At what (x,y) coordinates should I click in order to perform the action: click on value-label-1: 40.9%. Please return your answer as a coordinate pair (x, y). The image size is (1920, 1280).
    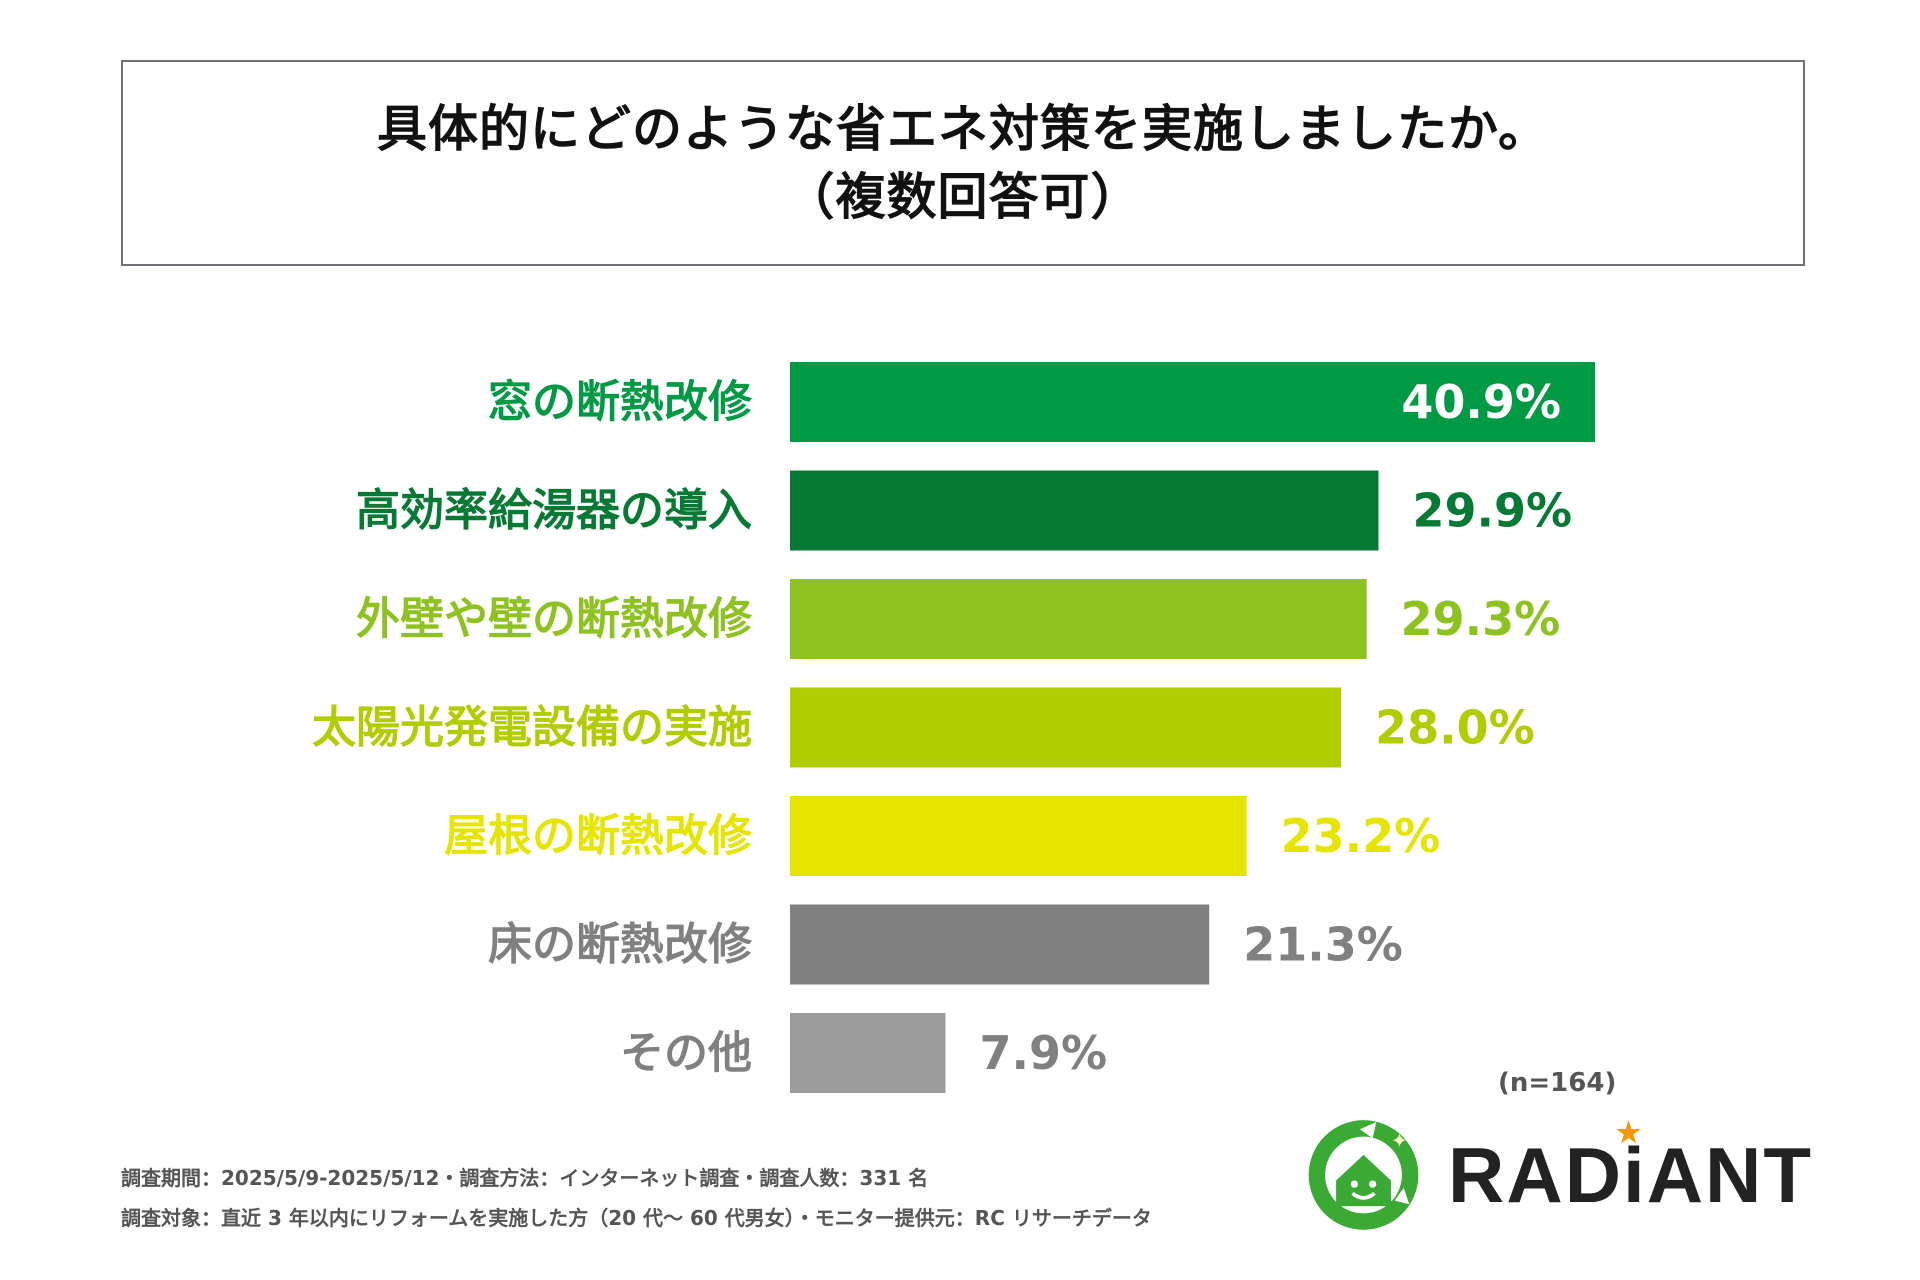
    Looking at the image, I should click on (1481, 402).